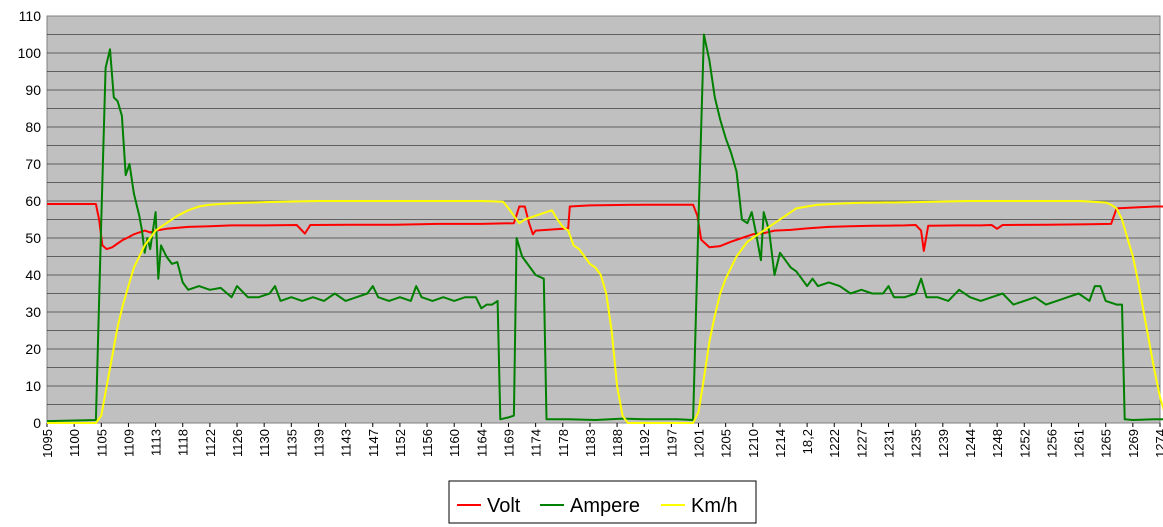 The height and width of the screenshot is (527, 1163). Describe the element at coordinates (454, 443) in the screenshot. I see `x-tick-label: 1160` at that location.